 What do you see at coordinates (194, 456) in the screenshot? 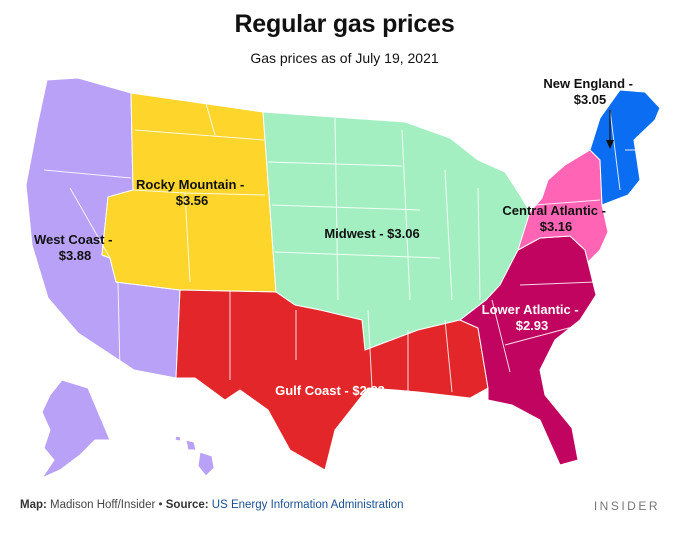
I see `hawaii-shape` at bounding box center [194, 456].